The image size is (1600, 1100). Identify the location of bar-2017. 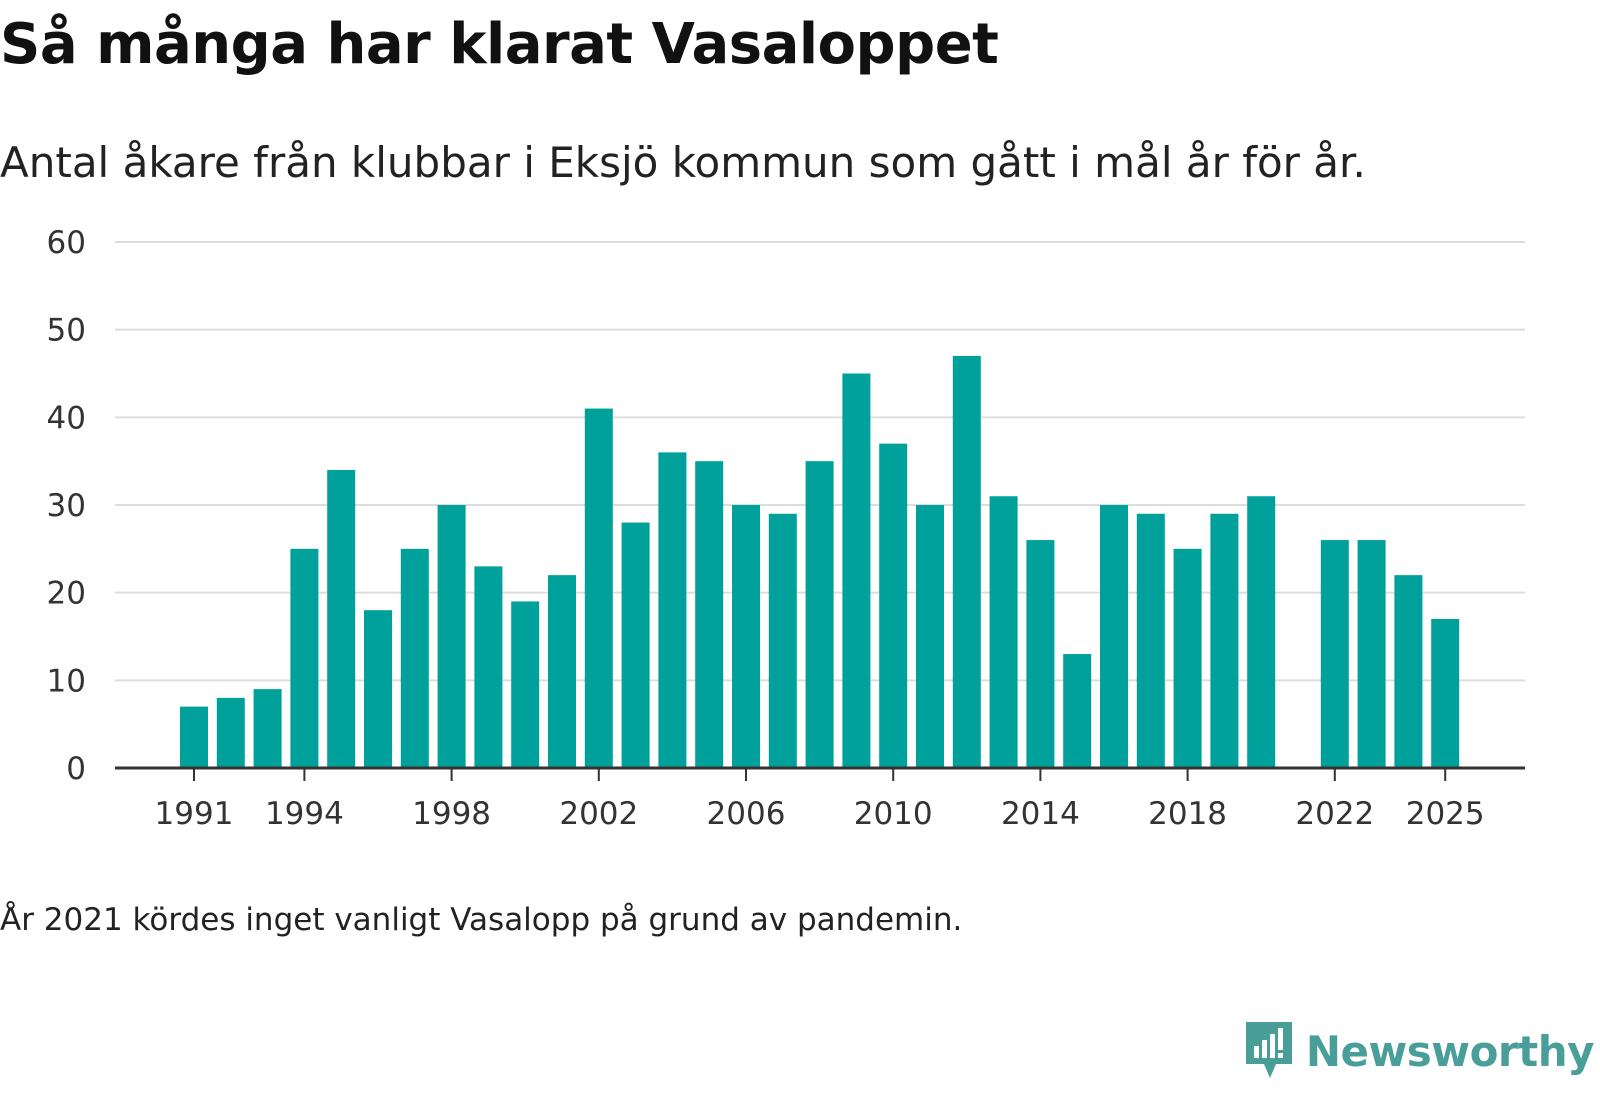
(1150, 640).